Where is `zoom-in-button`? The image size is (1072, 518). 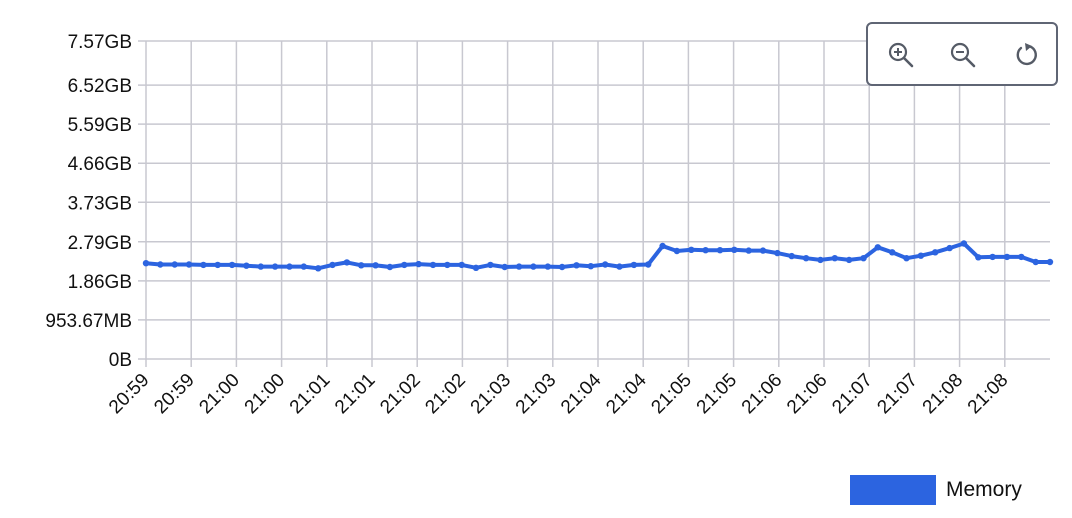
zoom-in-button is located at coordinates (901, 55).